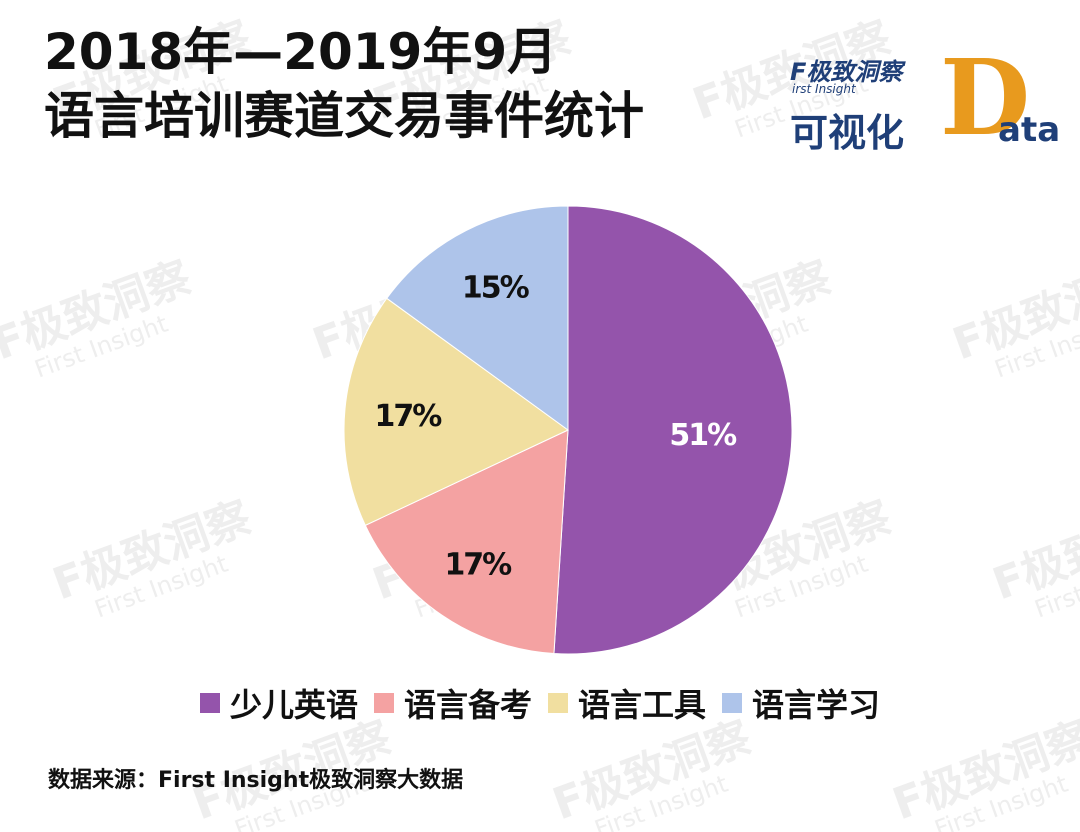 The width and height of the screenshot is (1080, 832). I want to click on slice-value-label: 15%, so click(496, 287).